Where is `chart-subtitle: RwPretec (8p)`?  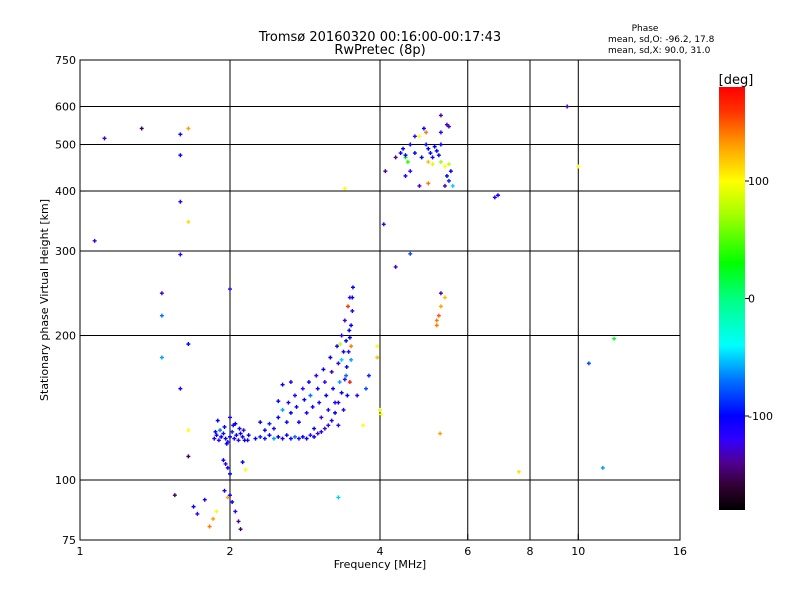
chart-subtitle: RwPretec (8p) is located at coordinates (379, 50).